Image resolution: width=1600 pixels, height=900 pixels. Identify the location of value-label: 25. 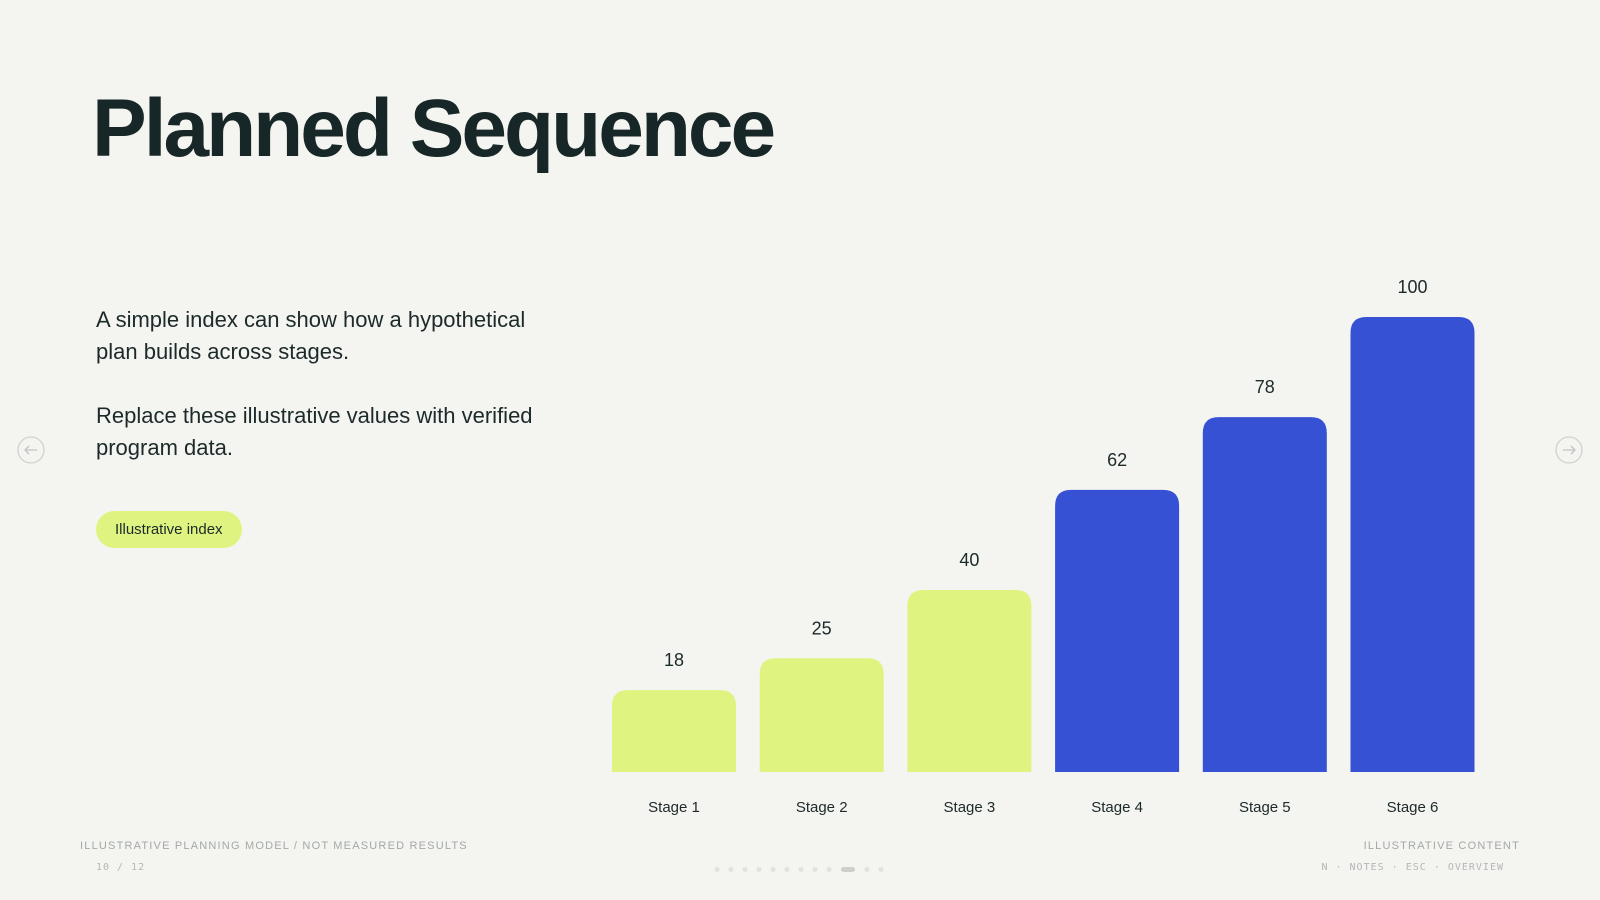
(822, 628).